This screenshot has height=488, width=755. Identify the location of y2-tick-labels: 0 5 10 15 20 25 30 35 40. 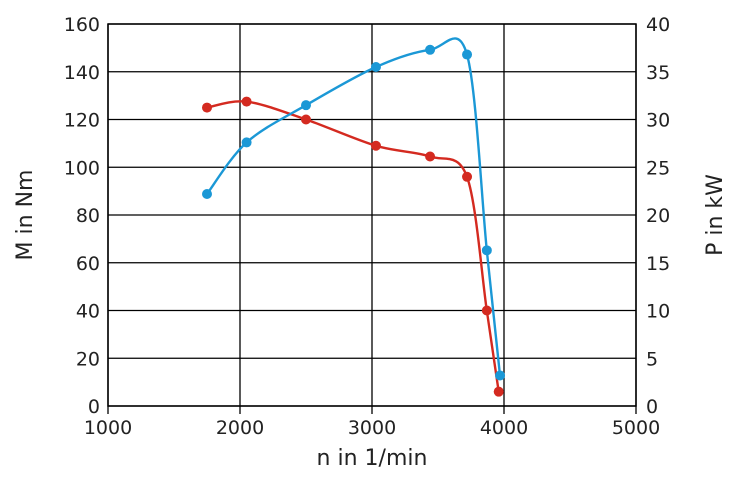
(658, 216).